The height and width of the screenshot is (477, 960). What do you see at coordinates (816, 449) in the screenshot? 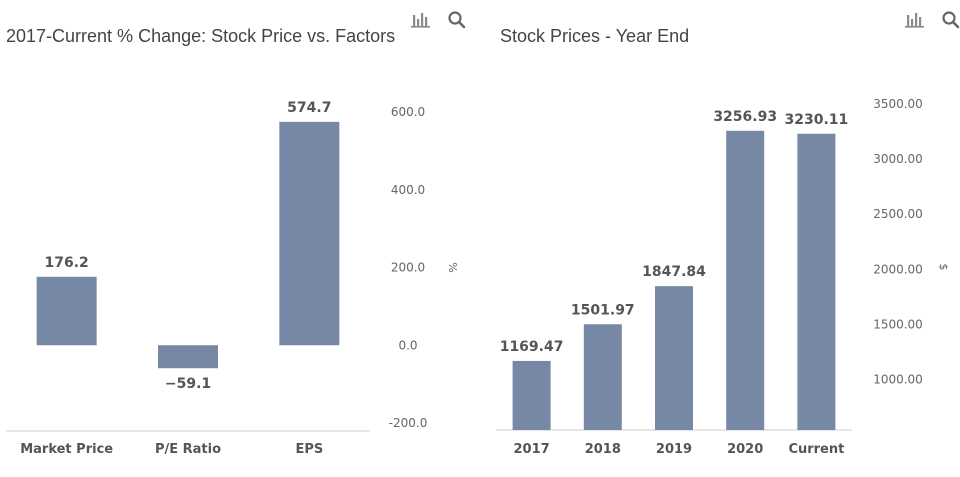
I see `x-tick-label: Current` at bounding box center [816, 449].